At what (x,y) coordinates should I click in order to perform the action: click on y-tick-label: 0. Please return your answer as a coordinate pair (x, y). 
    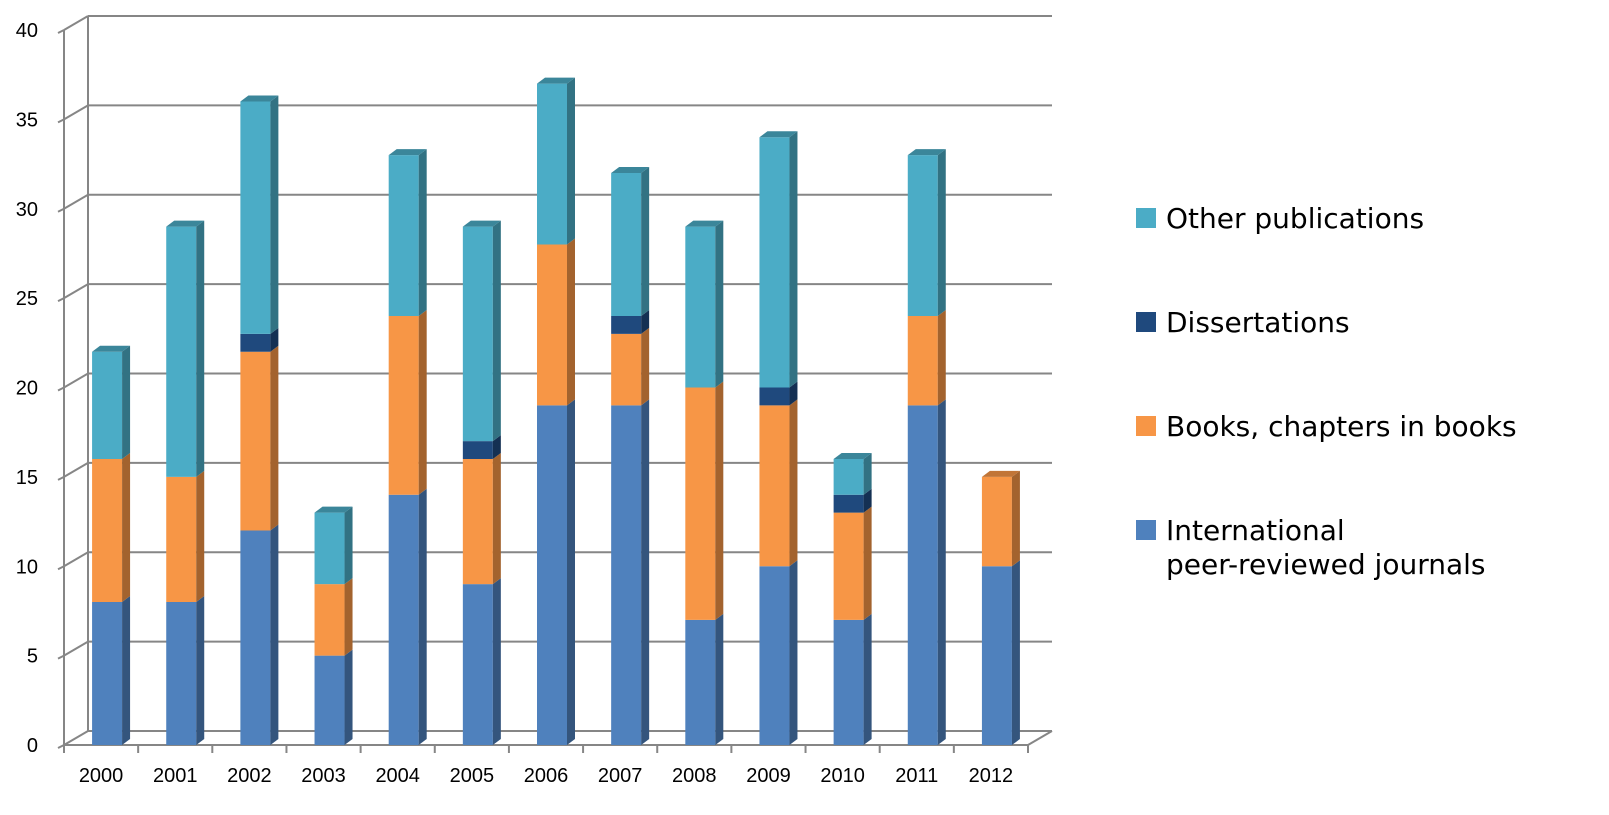
    Looking at the image, I should click on (32, 746).